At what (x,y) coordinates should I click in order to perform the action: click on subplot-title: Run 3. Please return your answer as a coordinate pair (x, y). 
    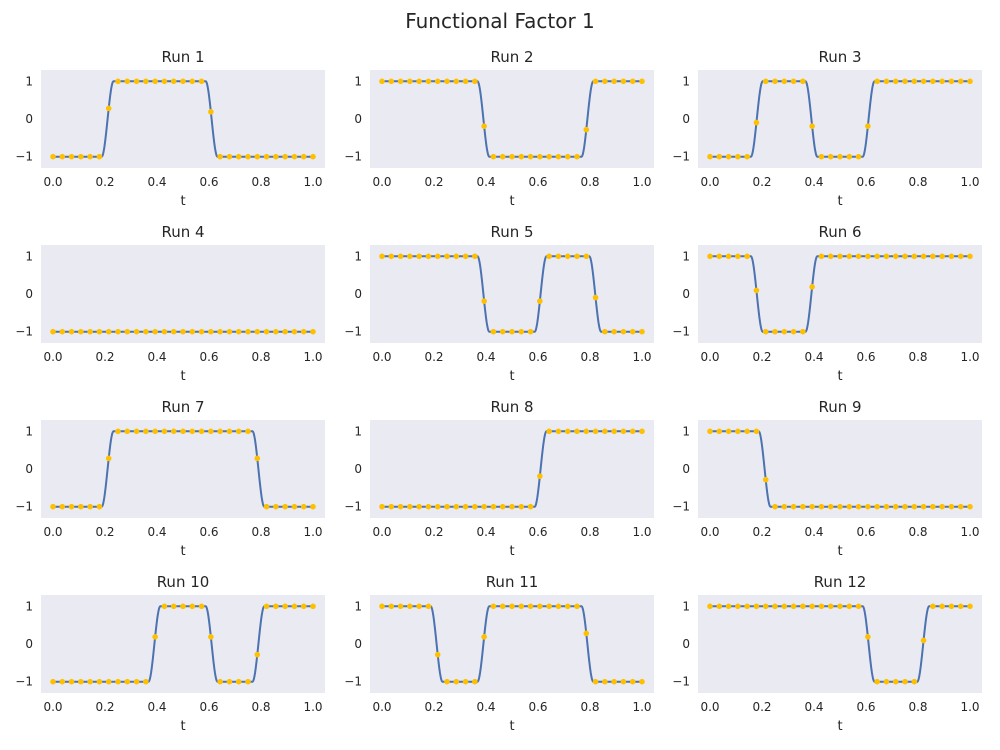
    Looking at the image, I should click on (839, 57).